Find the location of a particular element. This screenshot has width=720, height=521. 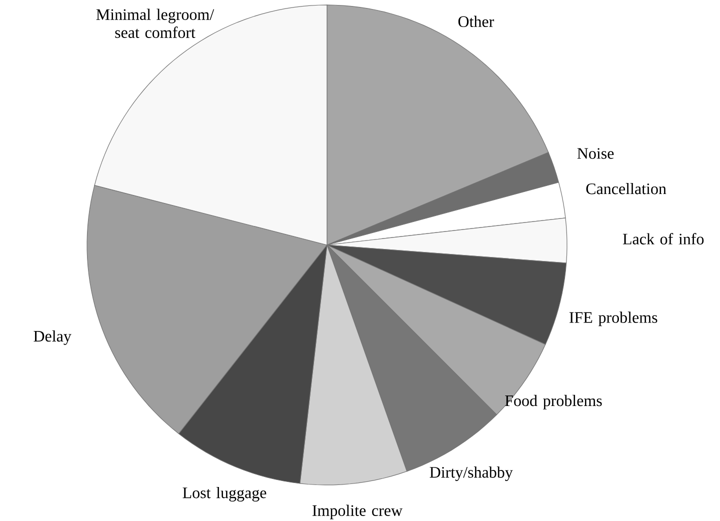

slice-label: Food problems is located at coordinates (553, 402).